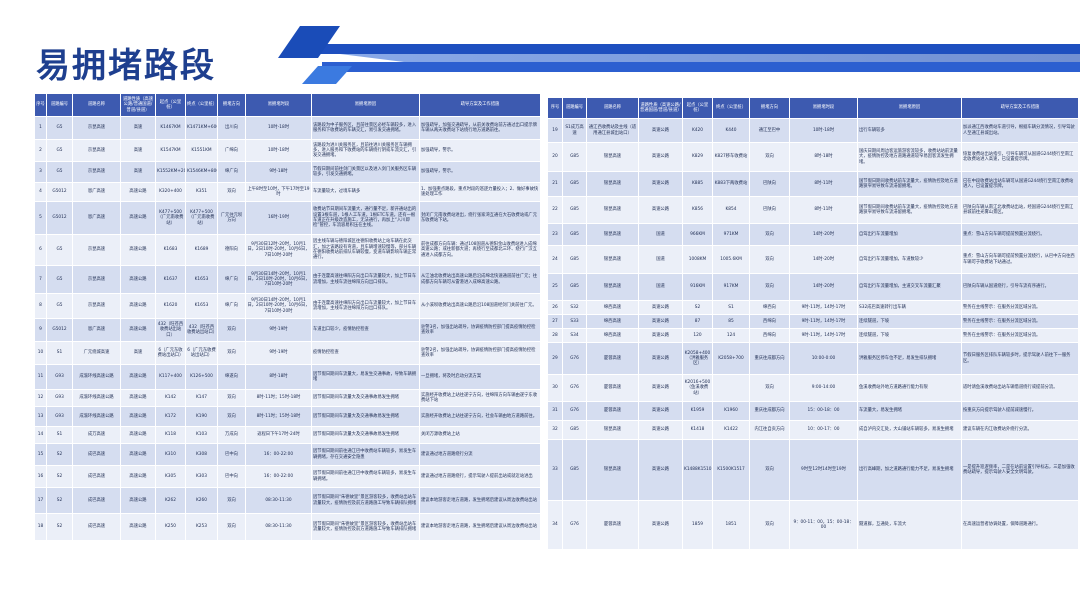 The height and width of the screenshot is (607, 1080). Describe the element at coordinates (96, 353) in the screenshot. I see `table-cell: 广元绕城高速` at that location.